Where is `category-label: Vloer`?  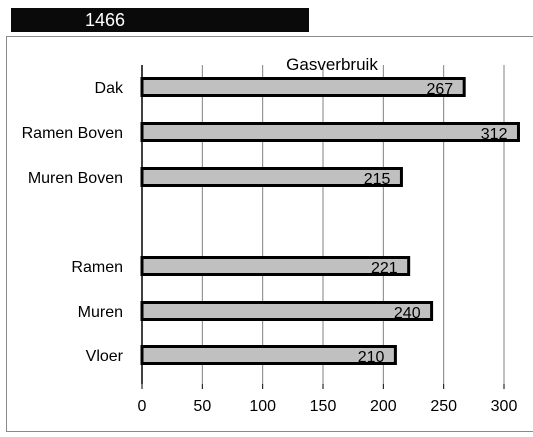 category-label: Vloer is located at coordinates (105, 356).